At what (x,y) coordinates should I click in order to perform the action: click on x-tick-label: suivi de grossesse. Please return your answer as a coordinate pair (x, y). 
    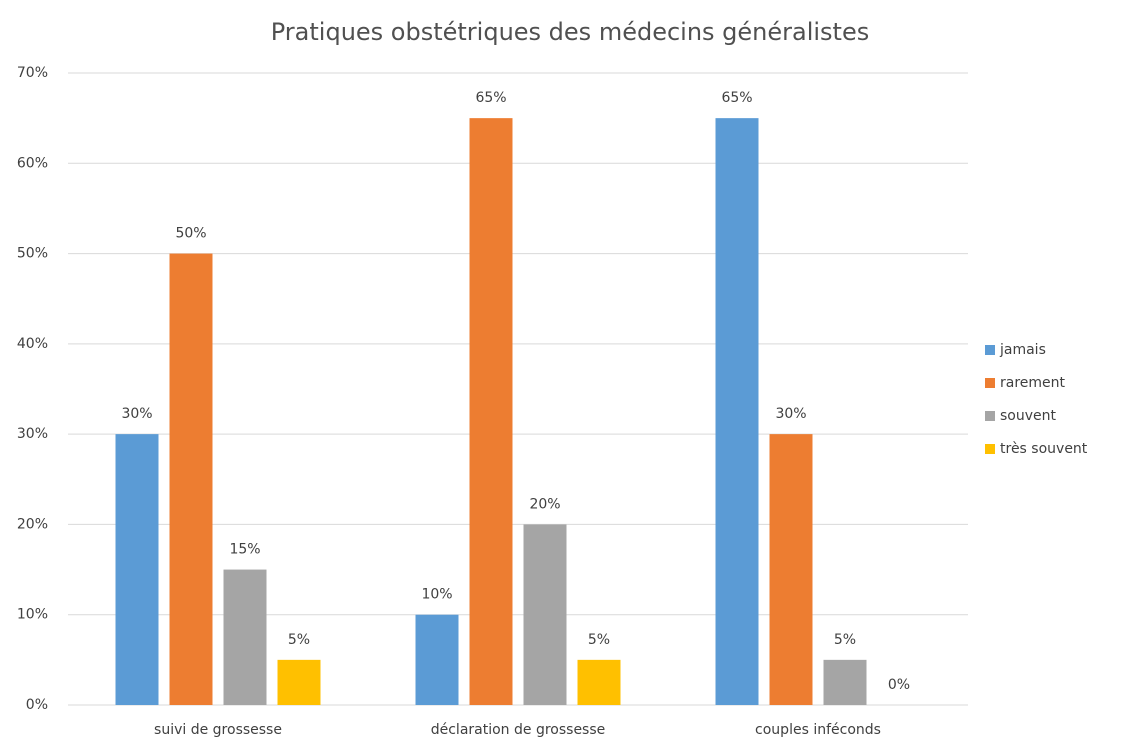
    Looking at the image, I should click on (218, 730).